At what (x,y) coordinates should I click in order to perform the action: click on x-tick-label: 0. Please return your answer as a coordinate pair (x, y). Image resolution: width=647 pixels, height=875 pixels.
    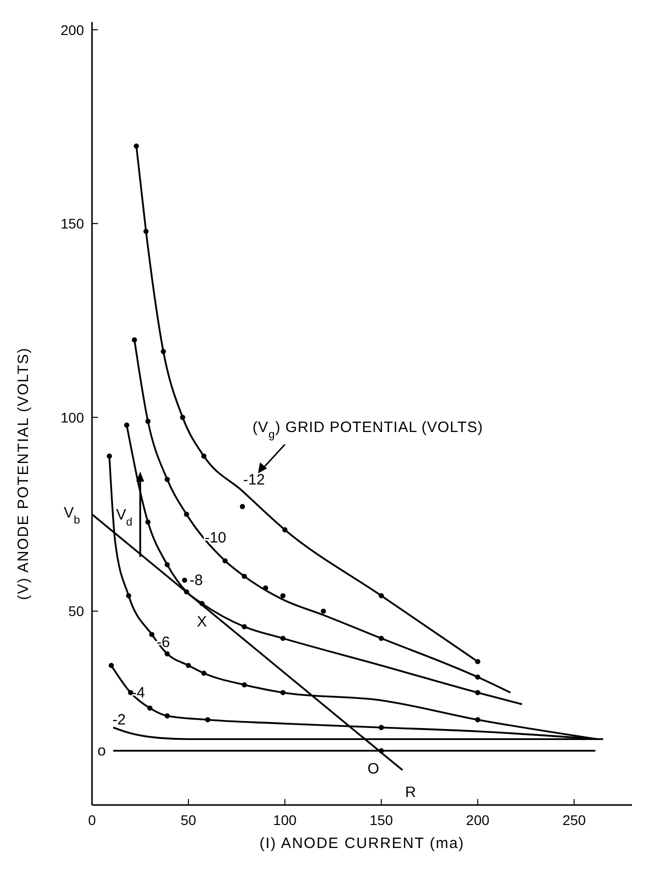
    Looking at the image, I should click on (92, 820).